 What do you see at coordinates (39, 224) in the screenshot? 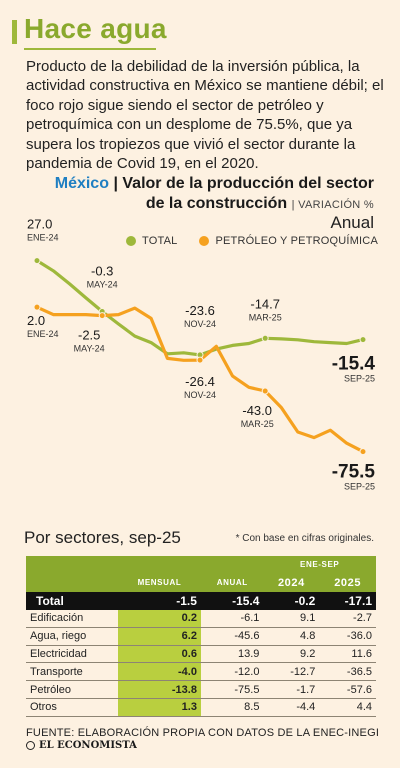
I see `data-label-value: 27.0` at bounding box center [39, 224].